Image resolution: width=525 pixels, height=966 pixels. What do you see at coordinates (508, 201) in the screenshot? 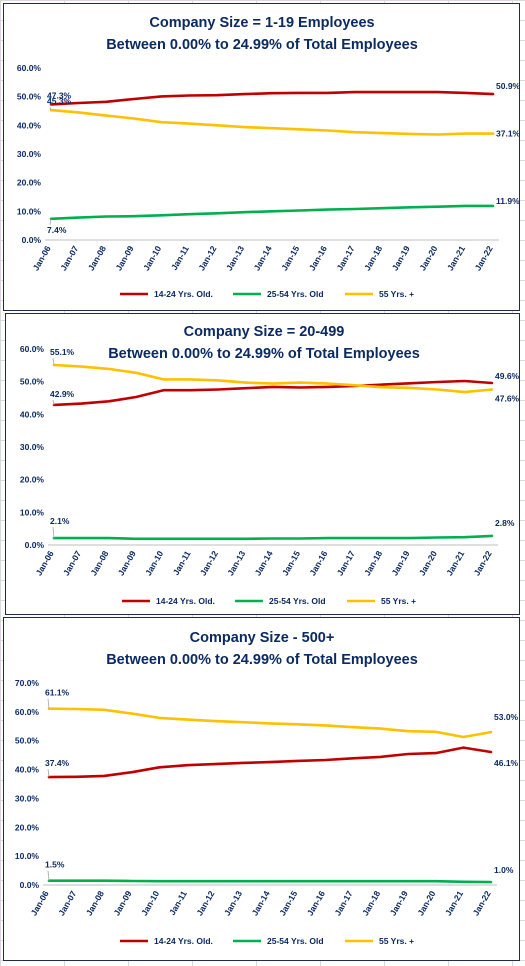
I see `data-label-end: 11.9%` at bounding box center [508, 201].